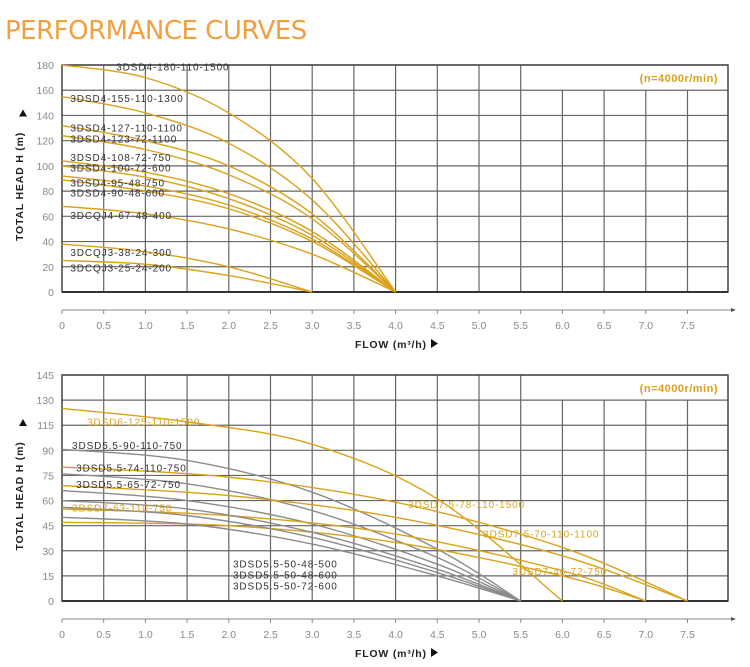 The width and height of the screenshot is (750, 667). What do you see at coordinates (172, 67) in the screenshot?
I see `curve-label: 3DSD4-180-110-1500` at bounding box center [172, 67].